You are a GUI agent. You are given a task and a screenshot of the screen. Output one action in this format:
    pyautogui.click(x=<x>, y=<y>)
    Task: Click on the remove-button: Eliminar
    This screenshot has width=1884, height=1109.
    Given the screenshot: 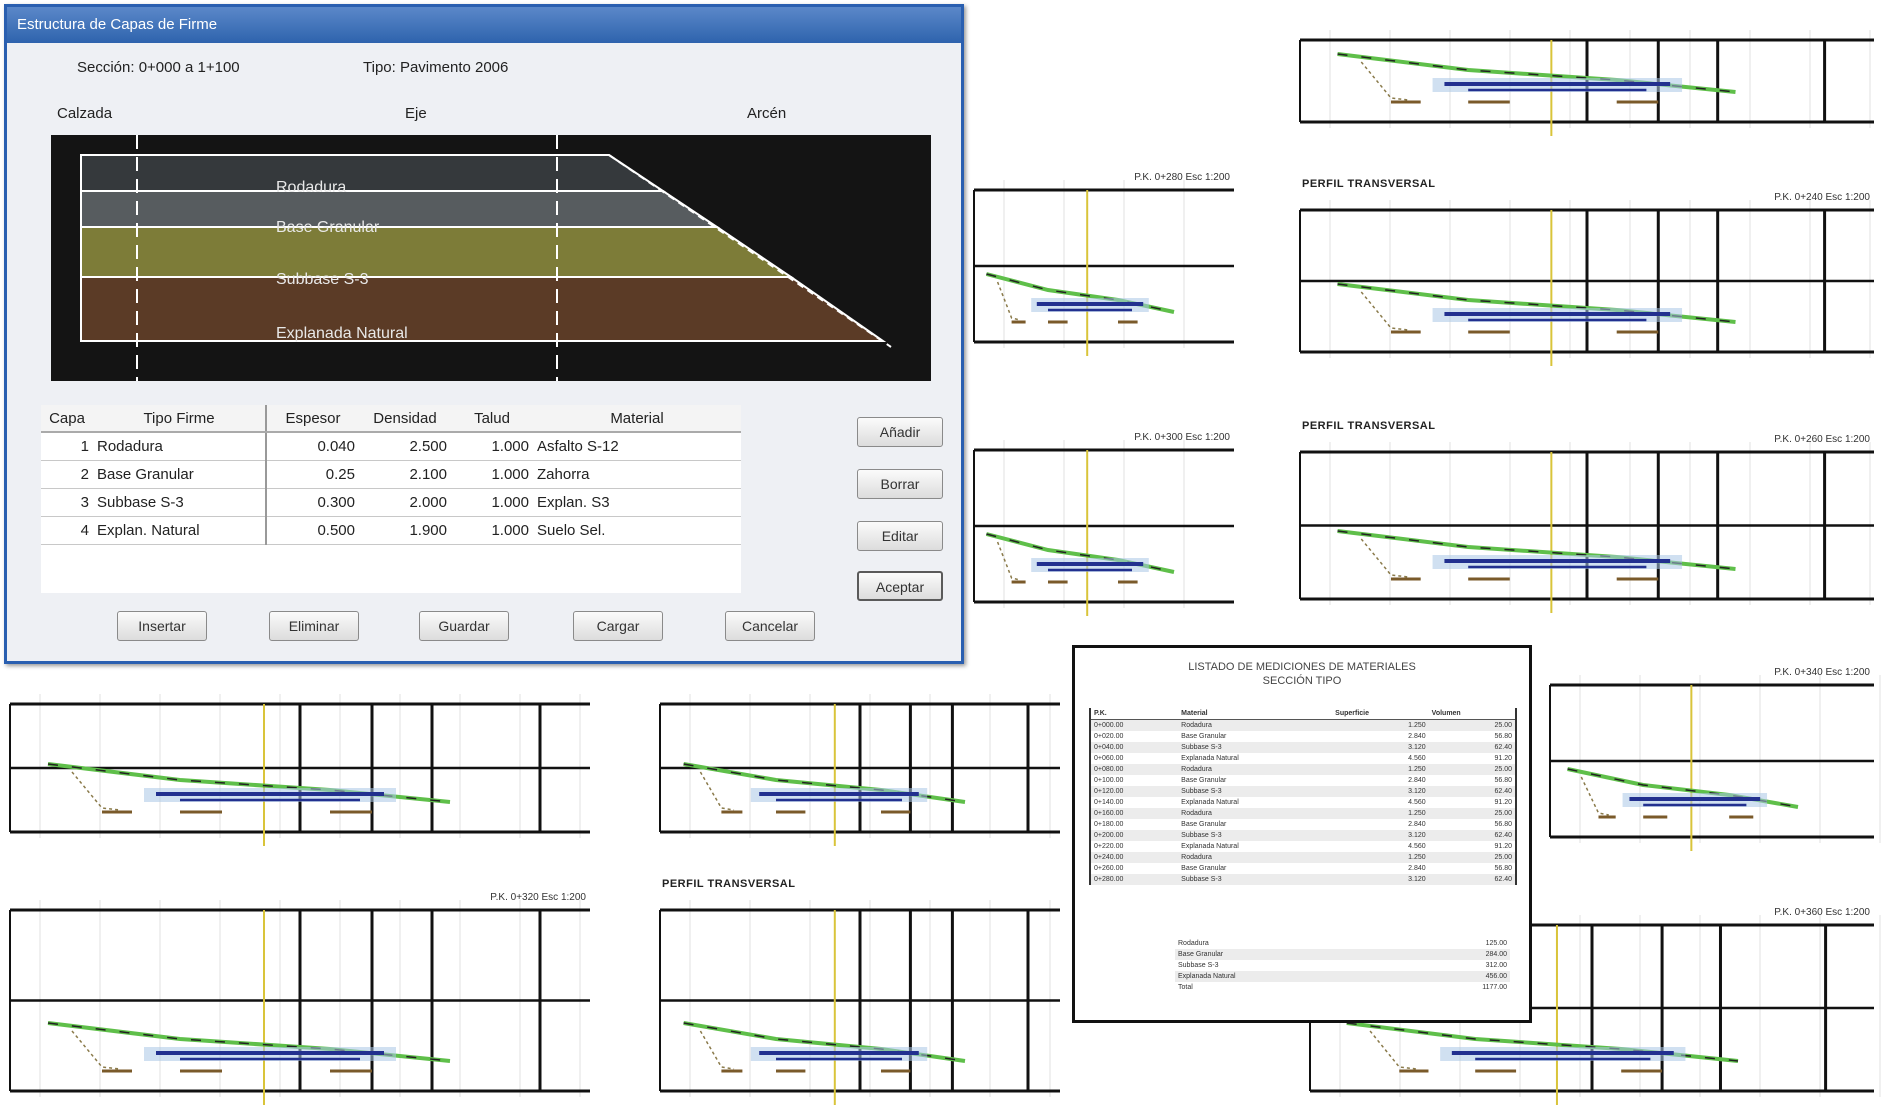 What is the action you would take?
    pyautogui.click(x=314, y=626)
    